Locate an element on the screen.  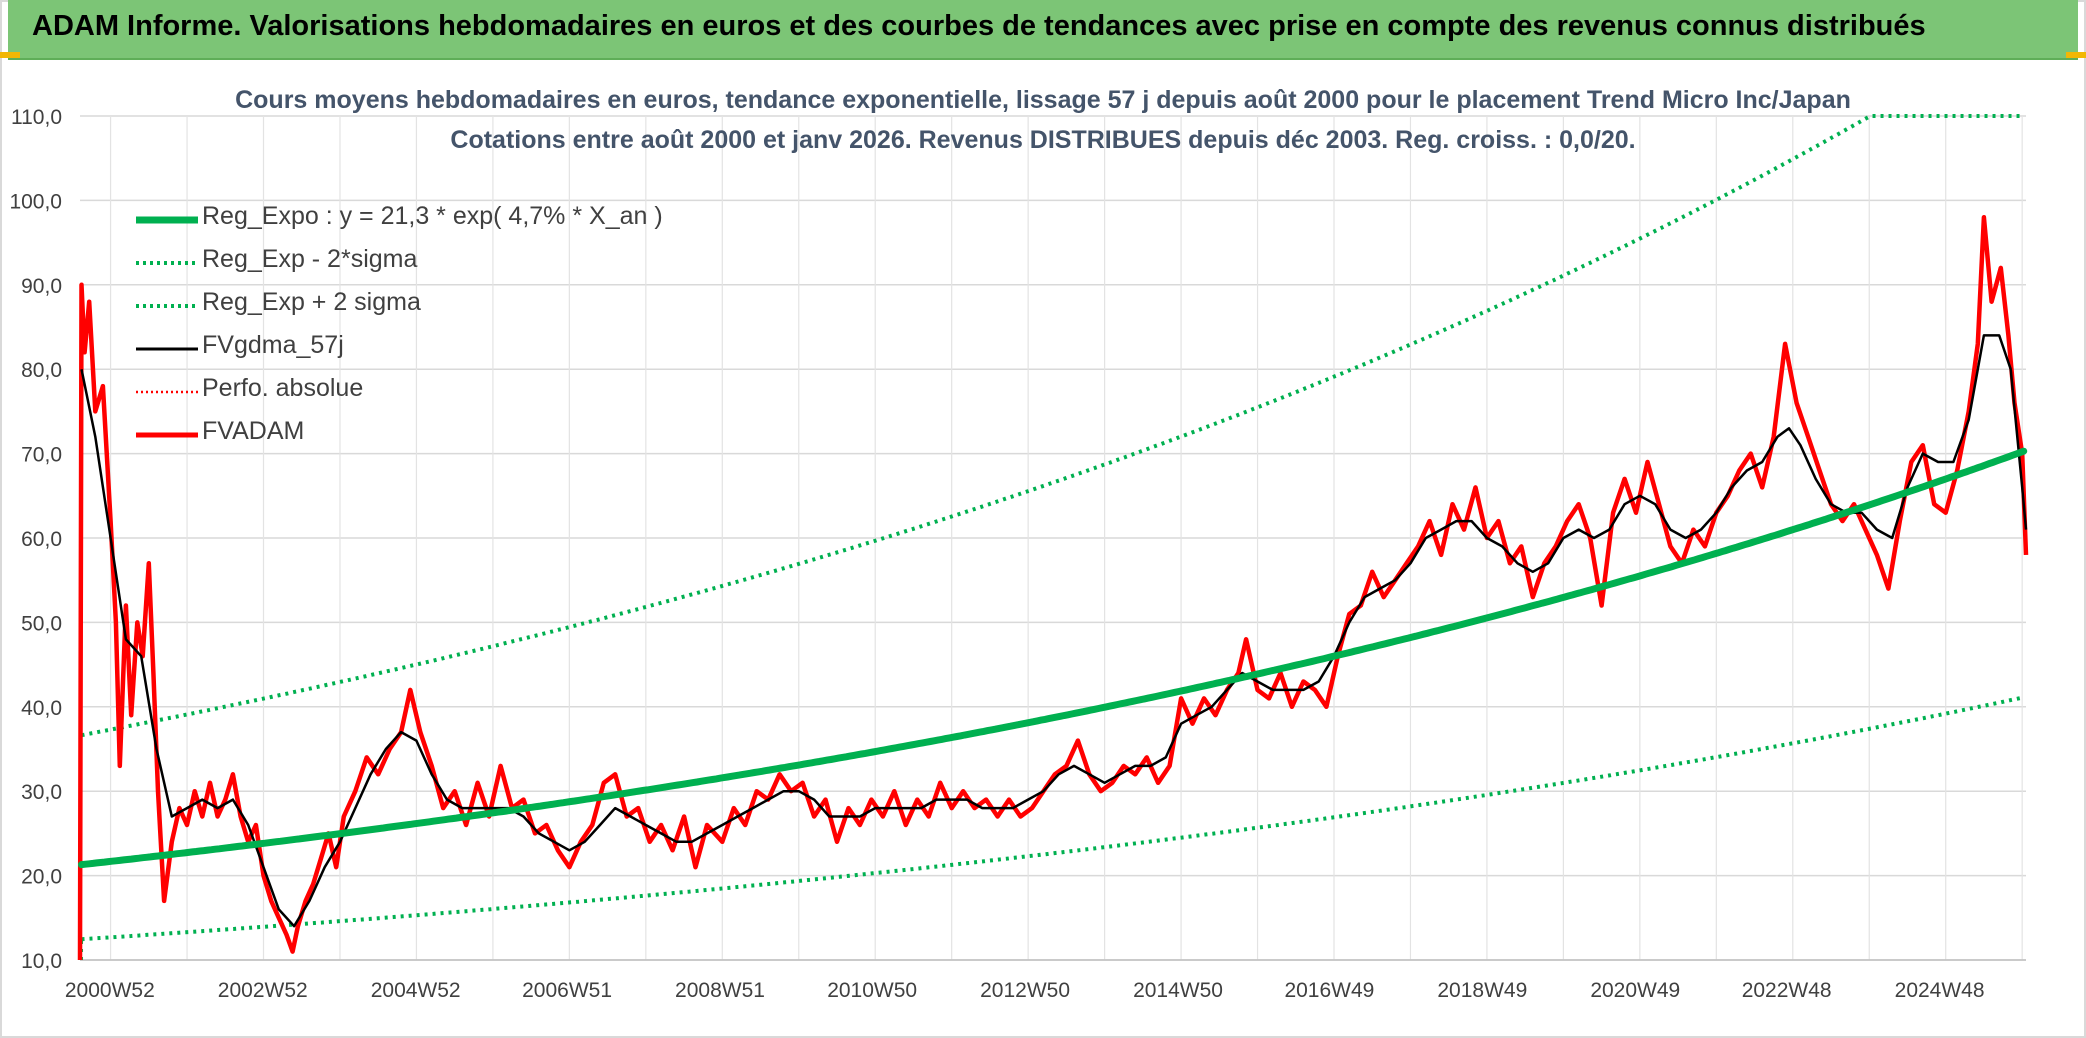
legend-item-fvgdma: FVgdma_57j is located at coordinates (416, 350).